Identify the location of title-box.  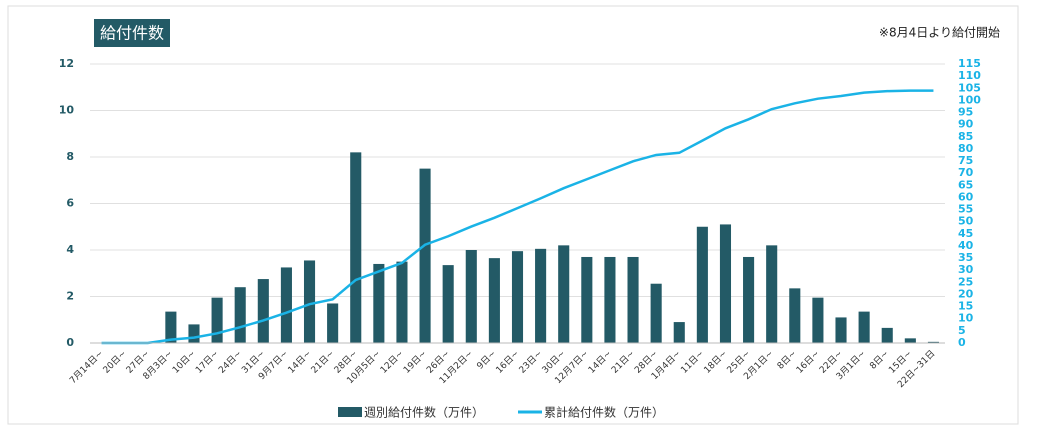
(132, 33).